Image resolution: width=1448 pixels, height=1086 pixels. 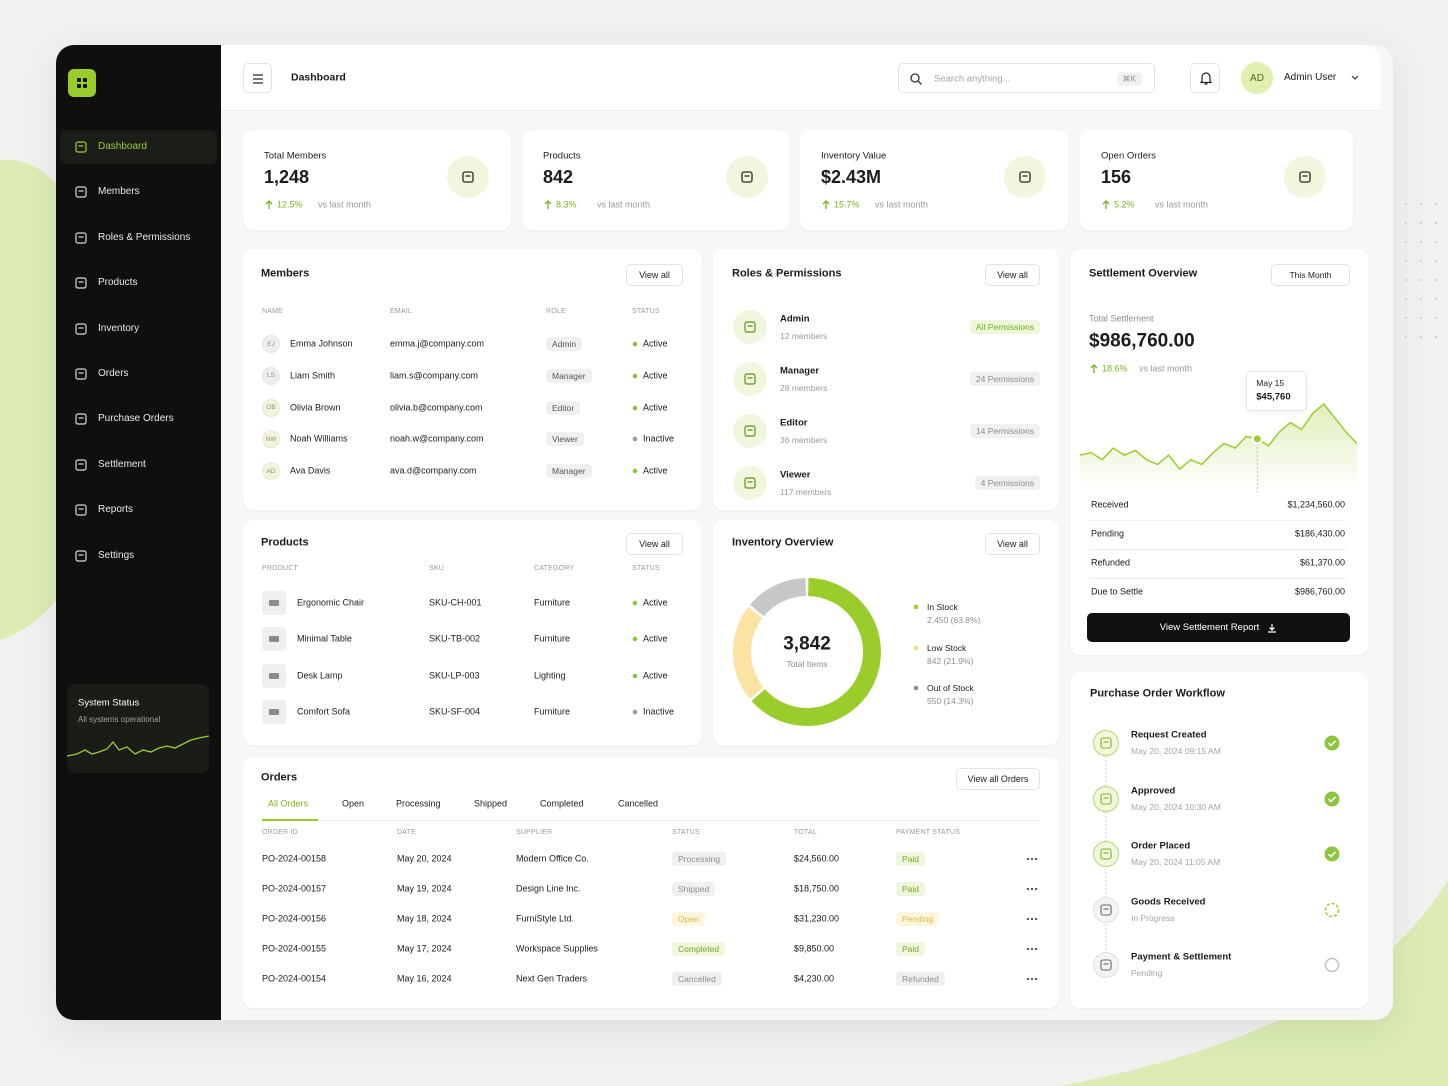 What do you see at coordinates (694, 889) in the screenshot?
I see `order-status: Shipped` at bounding box center [694, 889].